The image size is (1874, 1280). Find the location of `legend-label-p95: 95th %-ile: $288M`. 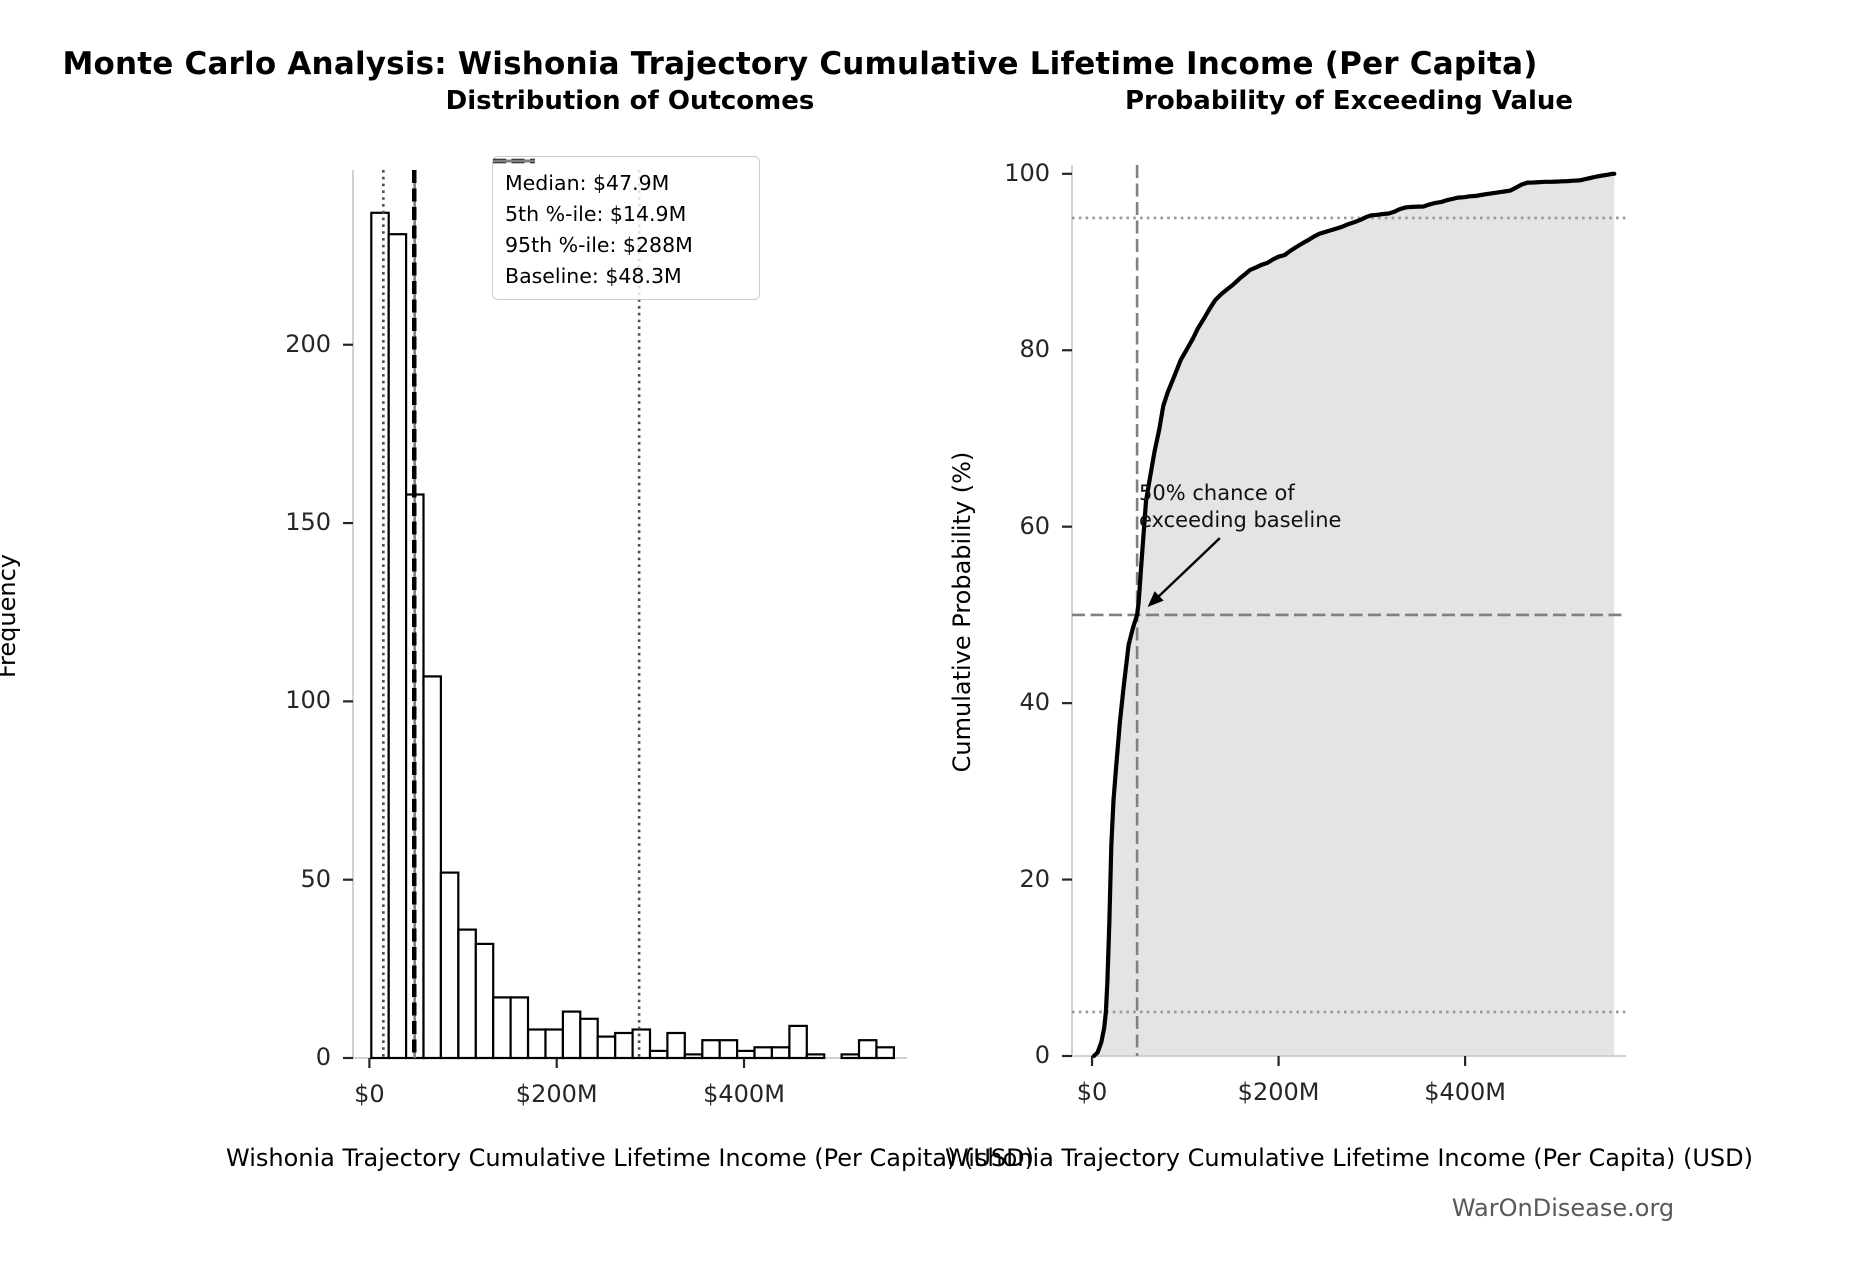

legend-label-p95: 95th %-ile: $288M is located at coordinates (599, 244).